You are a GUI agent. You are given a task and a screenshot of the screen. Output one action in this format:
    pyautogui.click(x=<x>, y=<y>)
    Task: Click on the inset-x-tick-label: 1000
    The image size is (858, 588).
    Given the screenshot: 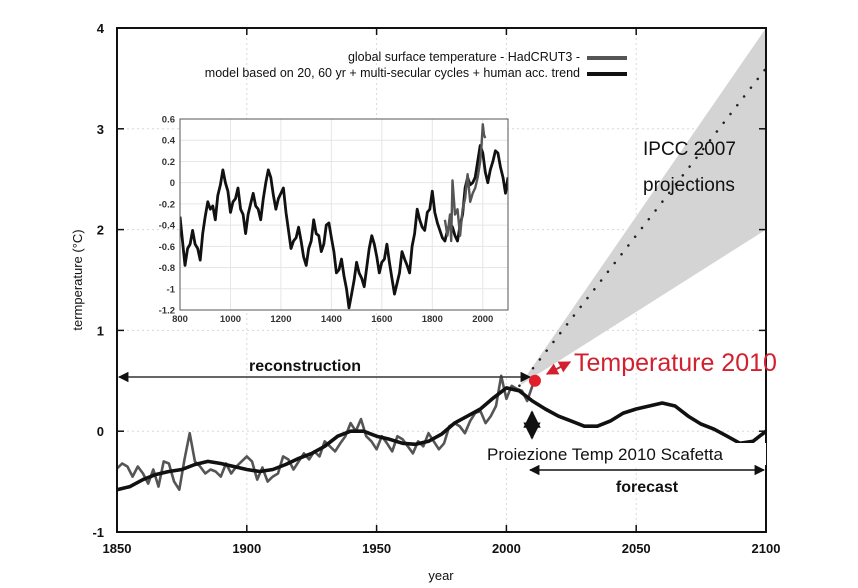 What is the action you would take?
    pyautogui.click(x=230, y=319)
    